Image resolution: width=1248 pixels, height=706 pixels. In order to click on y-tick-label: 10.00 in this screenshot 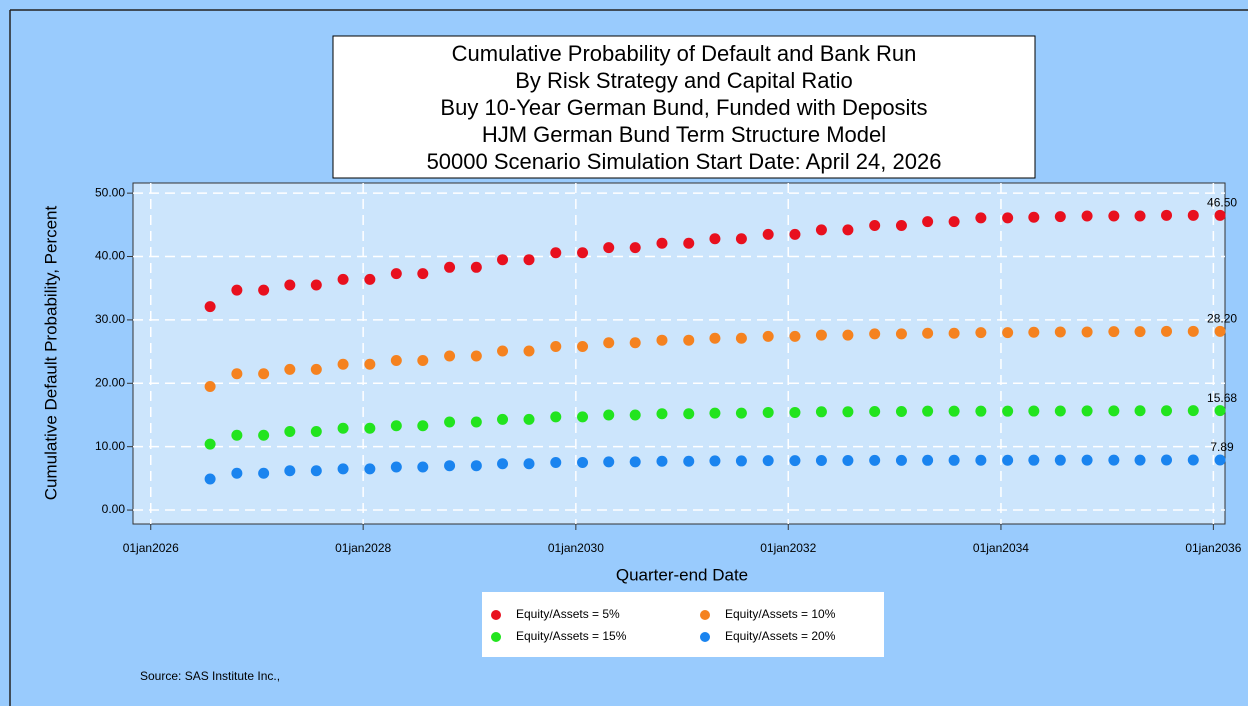, I will do `click(110, 446)`.